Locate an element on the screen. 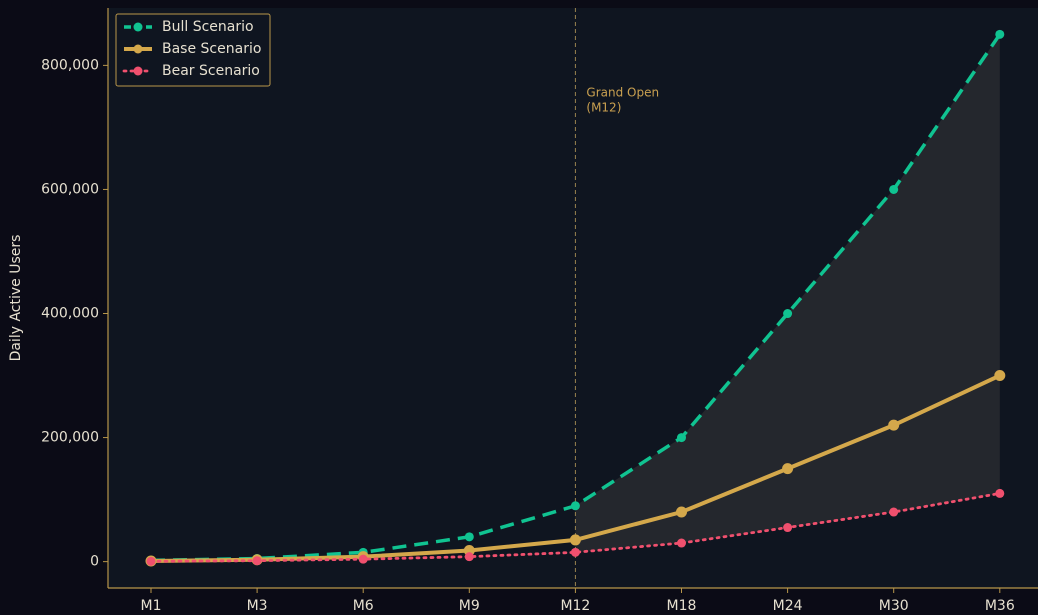 This screenshot has height=615, width=1038. event-annotation: Grand Open is located at coordinates (622, 93).